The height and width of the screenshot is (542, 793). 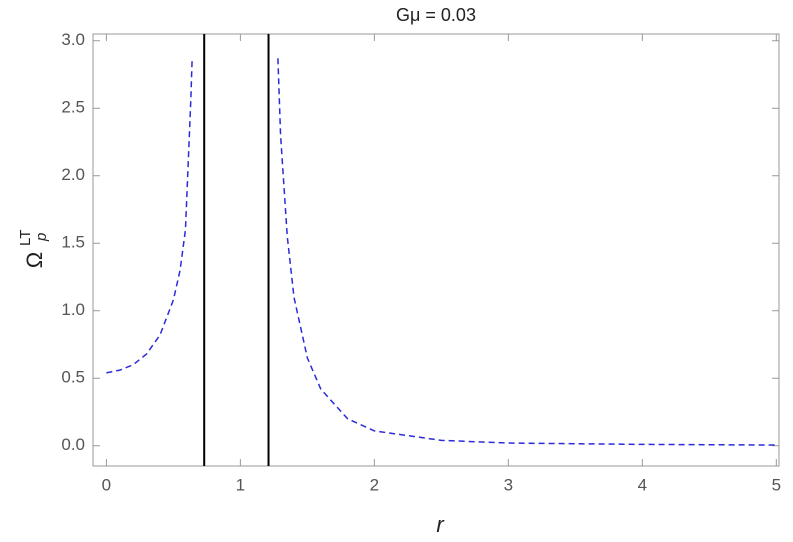 What do you see at coordinates (436, 15) in the screenshot?
I see `chart-title: Gμ = 0.03` at bounding box center [436, 15].